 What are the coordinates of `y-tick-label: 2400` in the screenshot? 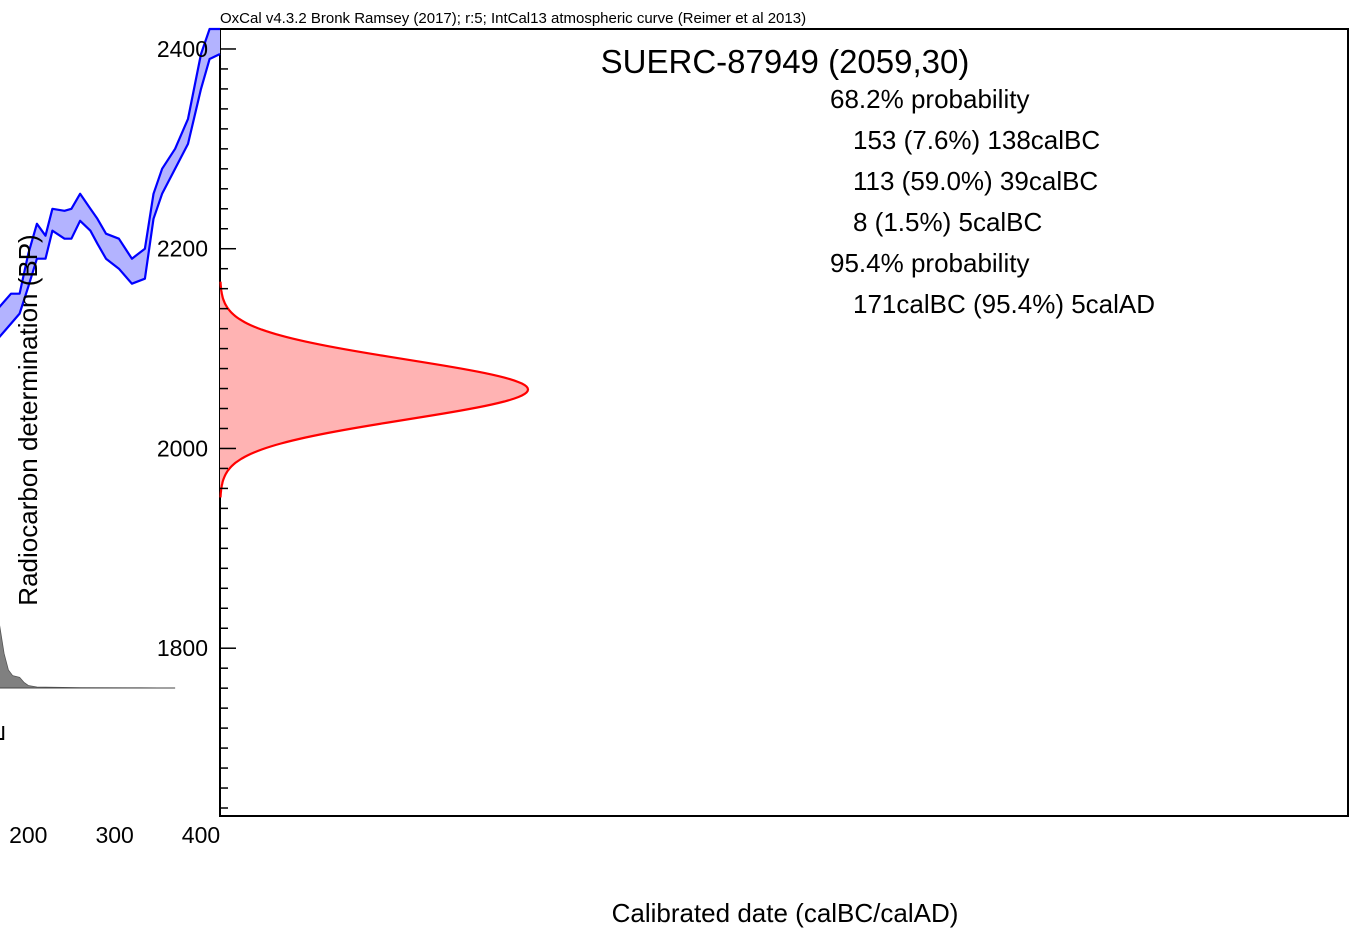 It's located at (182, 49).